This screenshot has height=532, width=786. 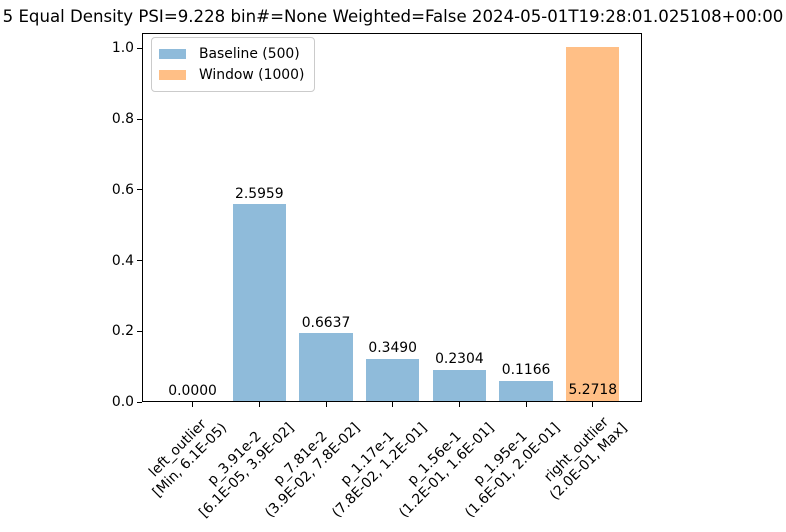 I want to click on y-tick-label: 0.6, so click(x=122, y=189).